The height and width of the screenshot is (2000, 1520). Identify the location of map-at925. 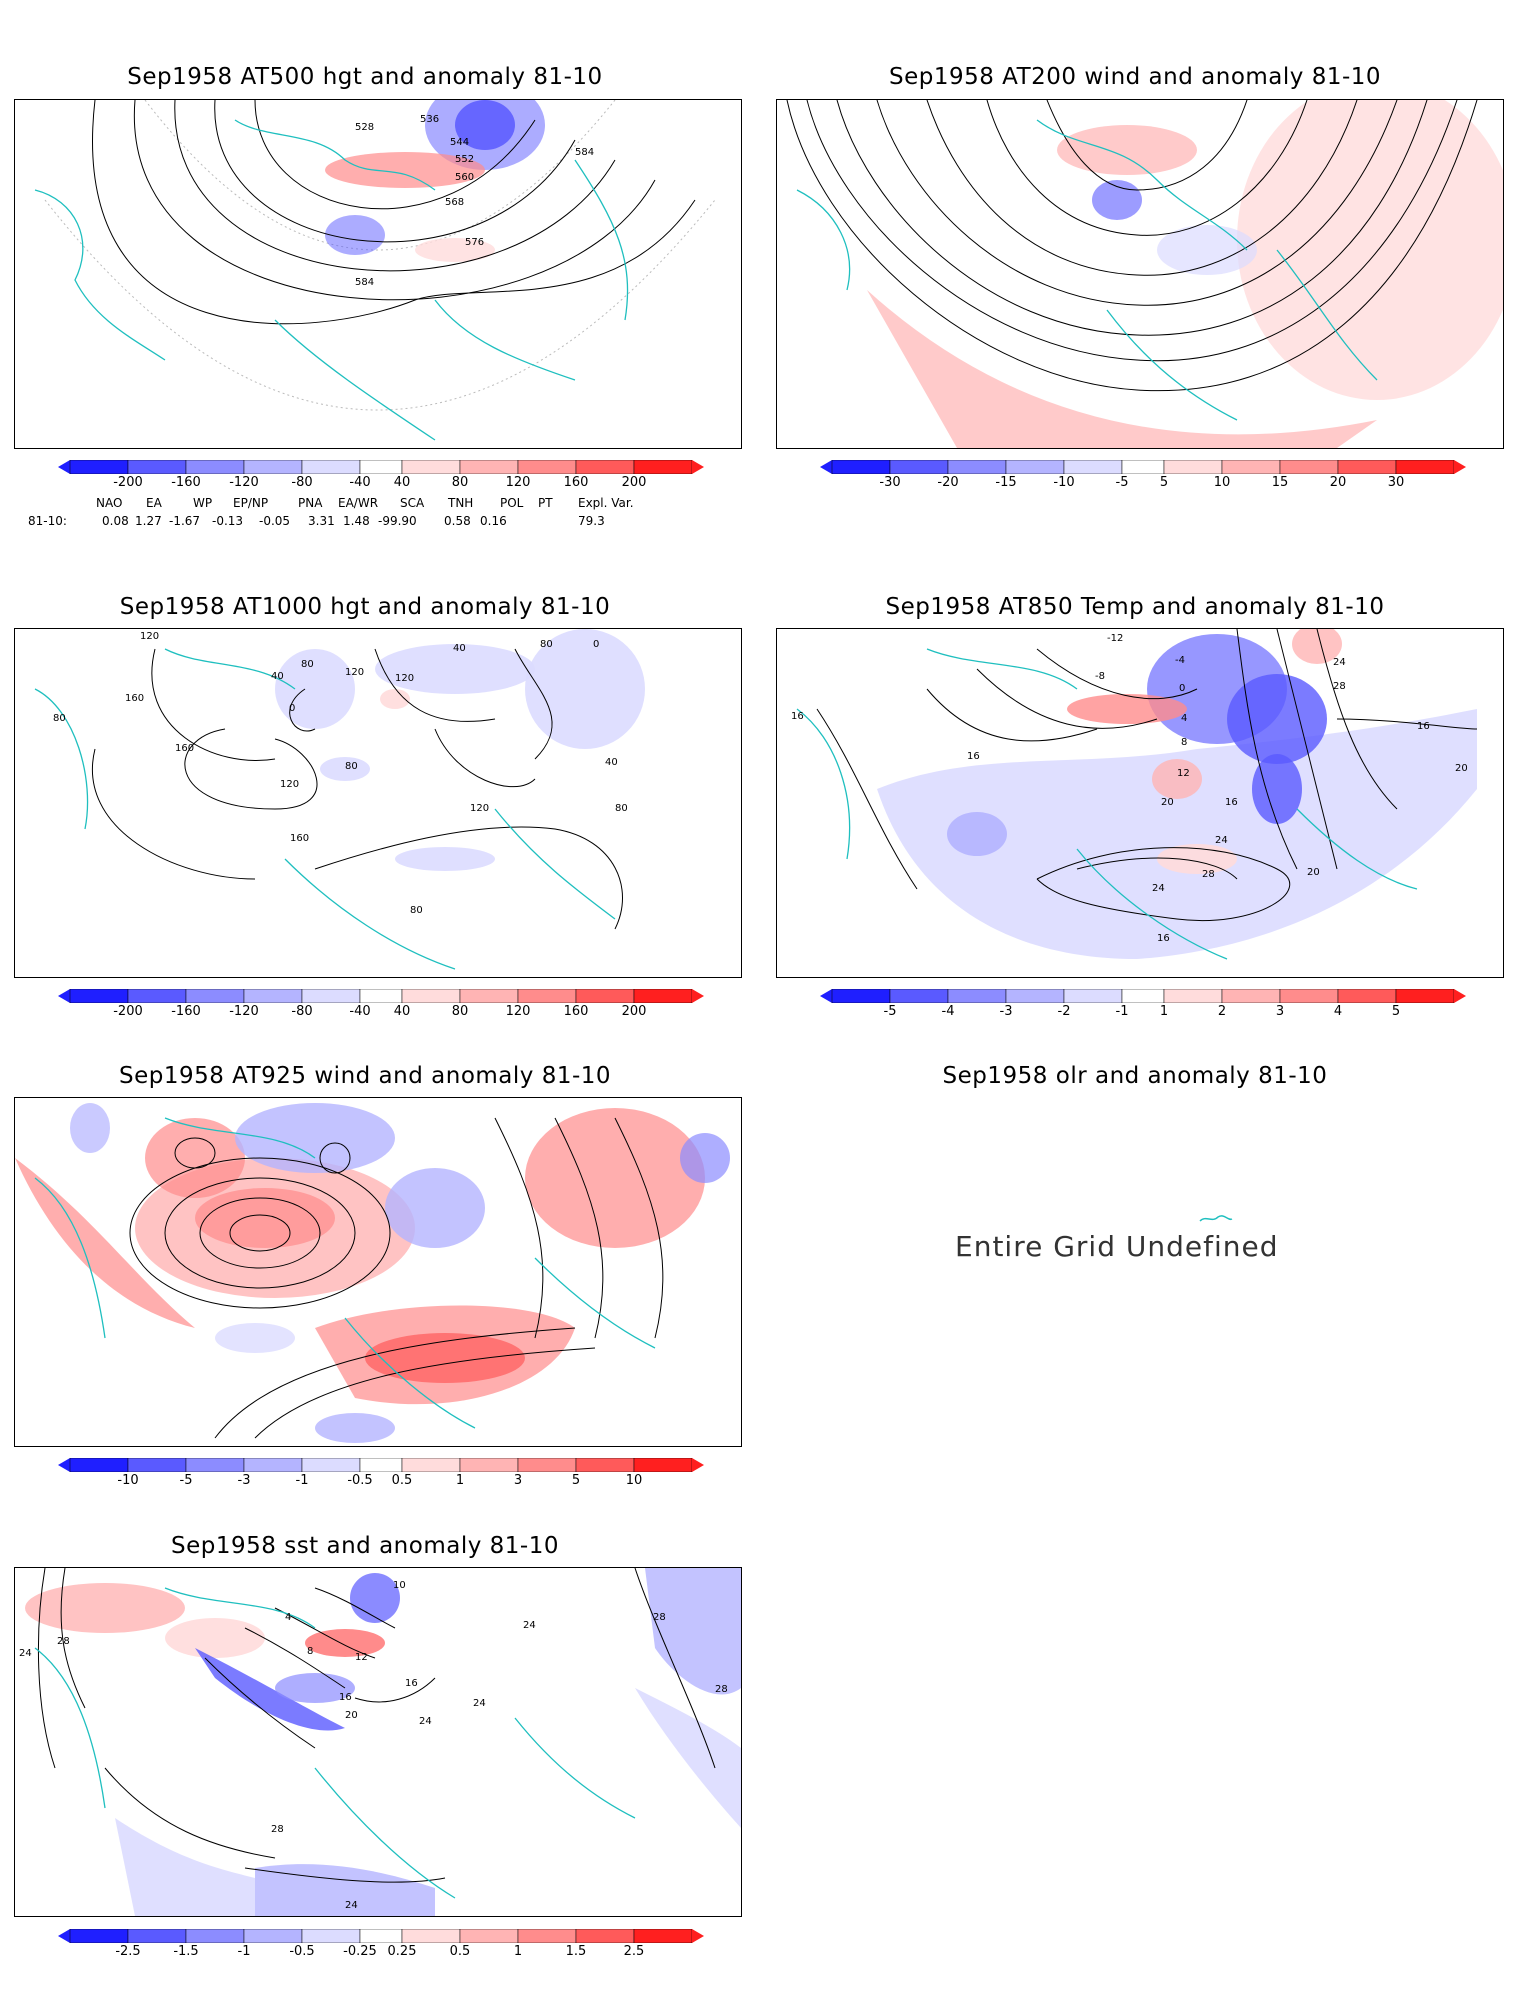
(378, 1272).